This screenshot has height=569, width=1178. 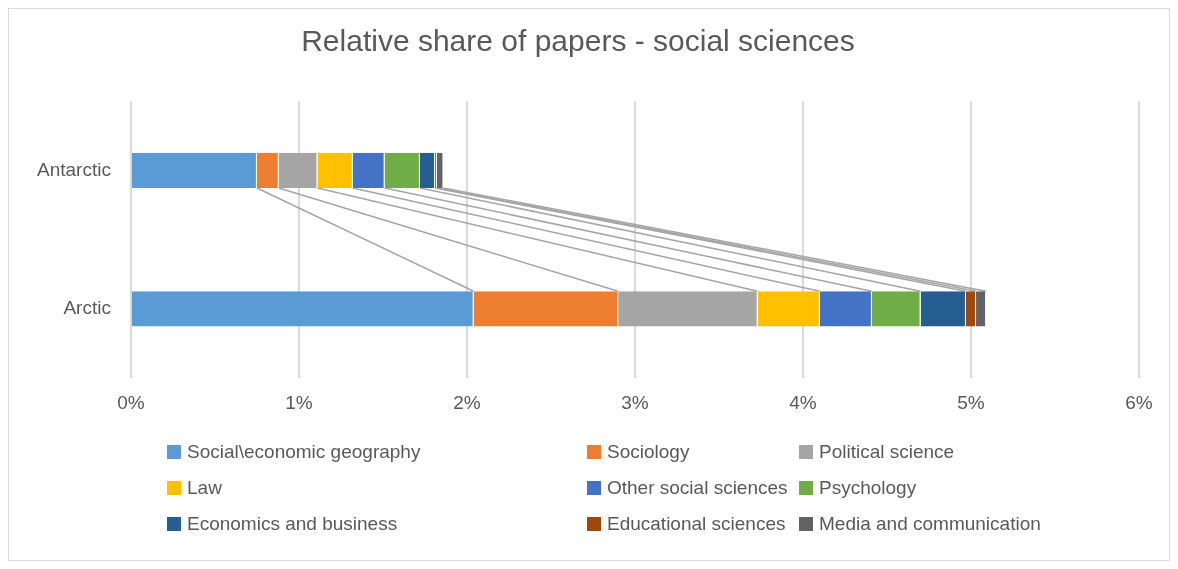 I want to click on y-tick-label: Arctic, so click(x=87, y=308).